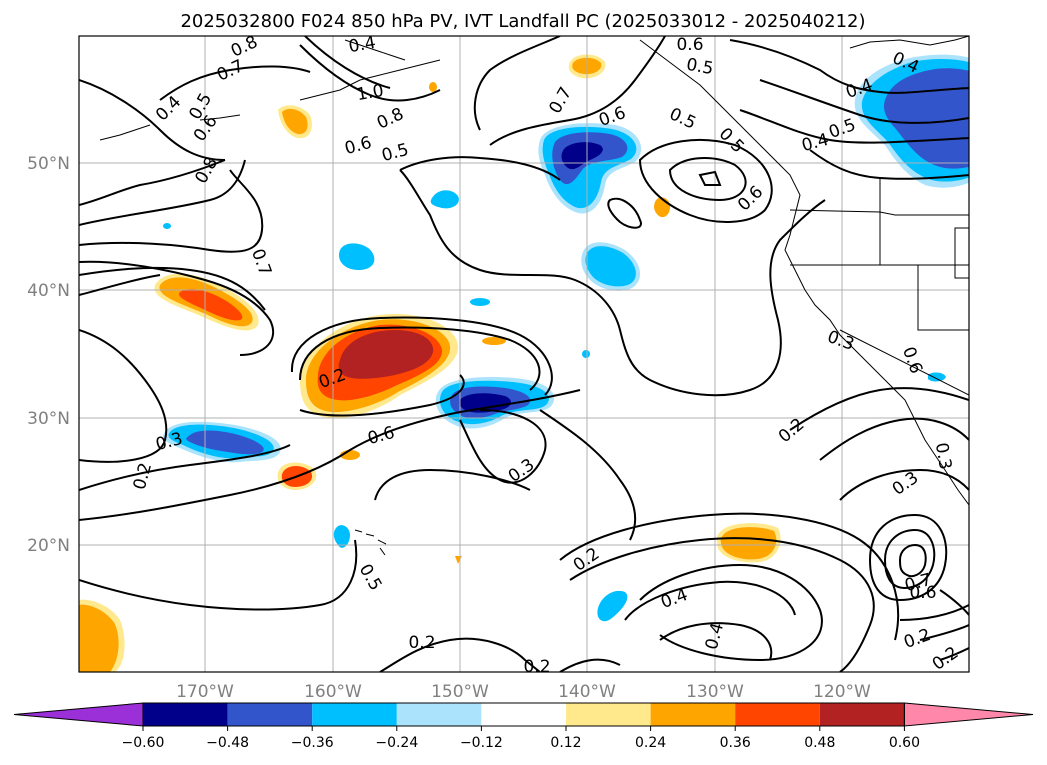 This screenshot has width=1047, height=765. I want to click on colorbar-tick-label: −0.36, so click(312, 743).